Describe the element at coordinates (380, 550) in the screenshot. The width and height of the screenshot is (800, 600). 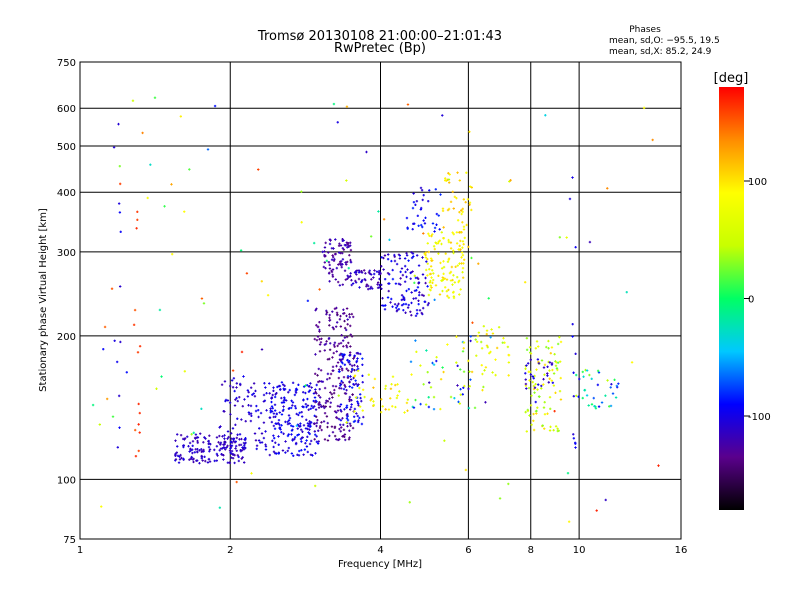
I see `x-tick-label: 4` at that location.